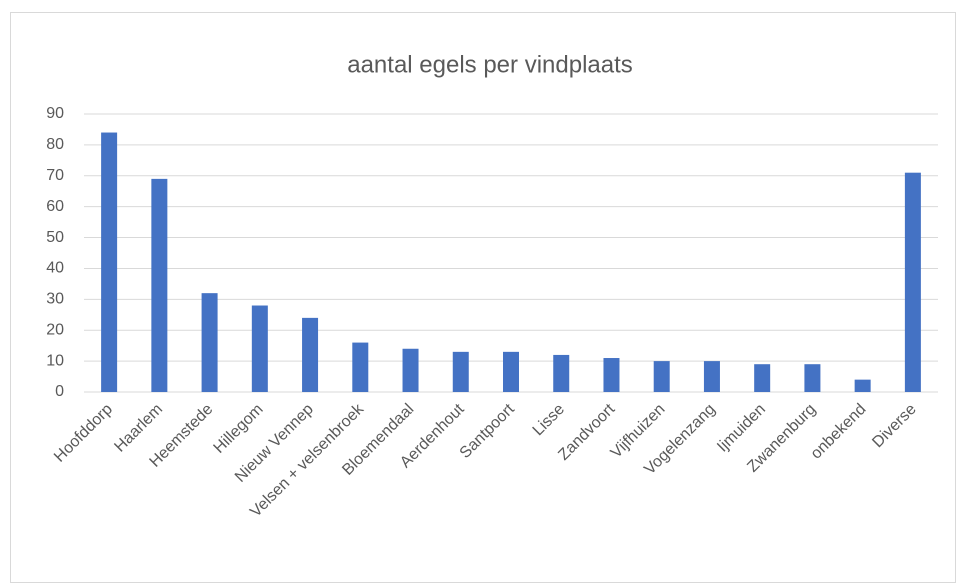 Image resolution: width=957 pixels, height=584 pixels. I want to click on y-tick-label: 90, so click(55, 113).